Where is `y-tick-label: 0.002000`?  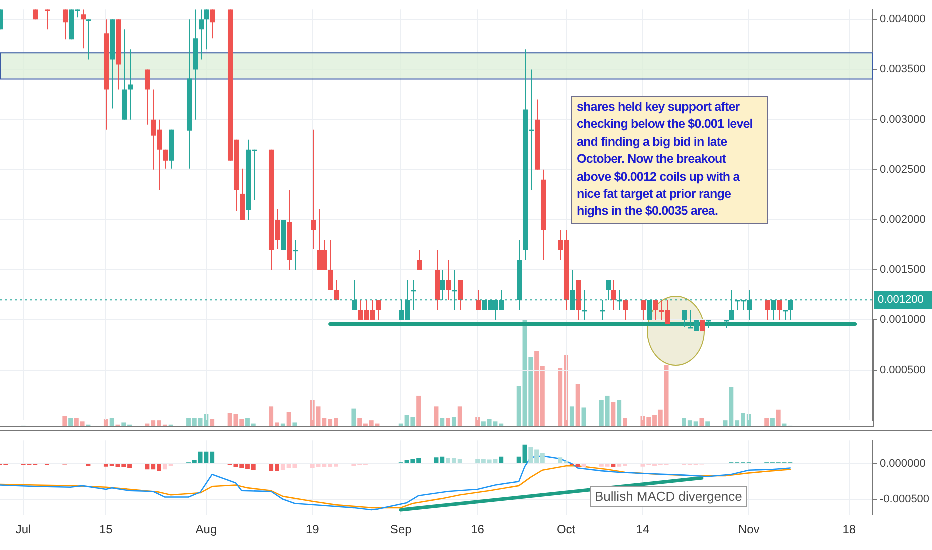
y-tick-label: 0.002000 is located at coordinates (903, 220).